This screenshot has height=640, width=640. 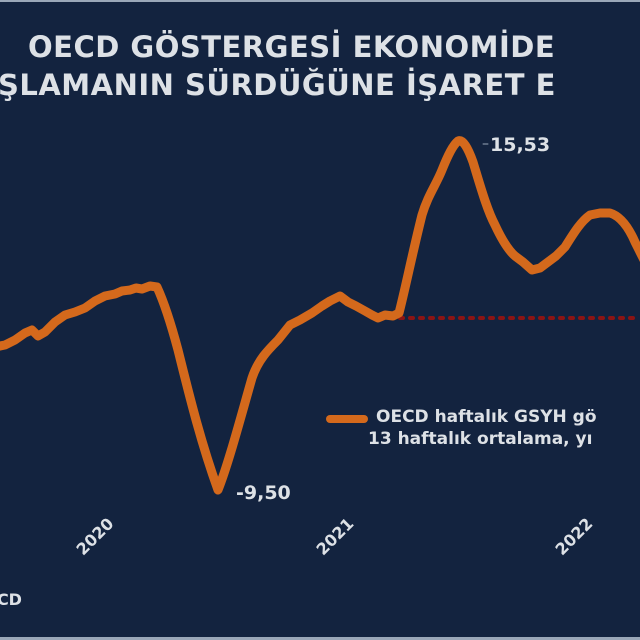 I want to click on source-note: ECD, so click(x=11, y=599).